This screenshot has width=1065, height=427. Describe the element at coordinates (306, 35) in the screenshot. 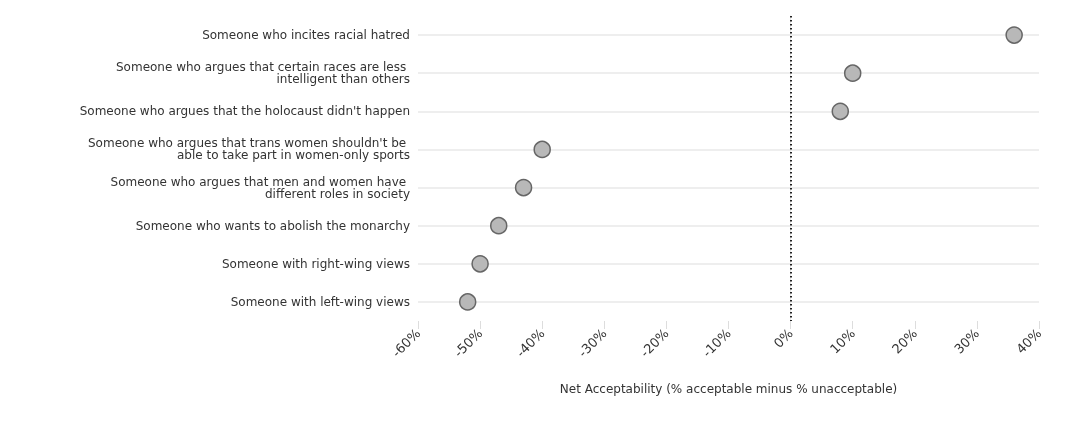

I see `y-tick-label: Someone who incites racial hatred` at that location.